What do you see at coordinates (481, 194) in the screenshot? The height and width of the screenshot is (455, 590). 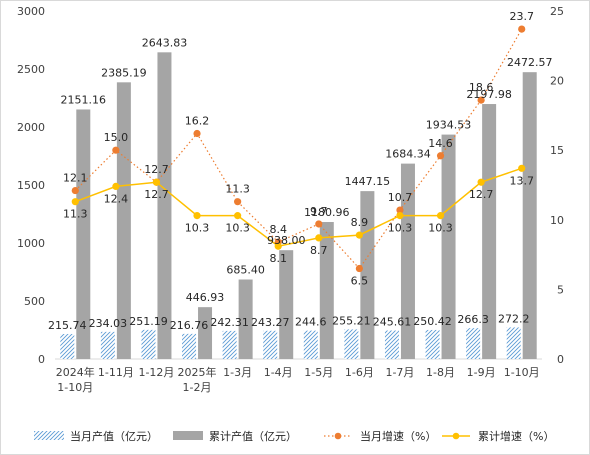 I see `cumulative-growth-label: 12.7` at bounding box center [481, 194].